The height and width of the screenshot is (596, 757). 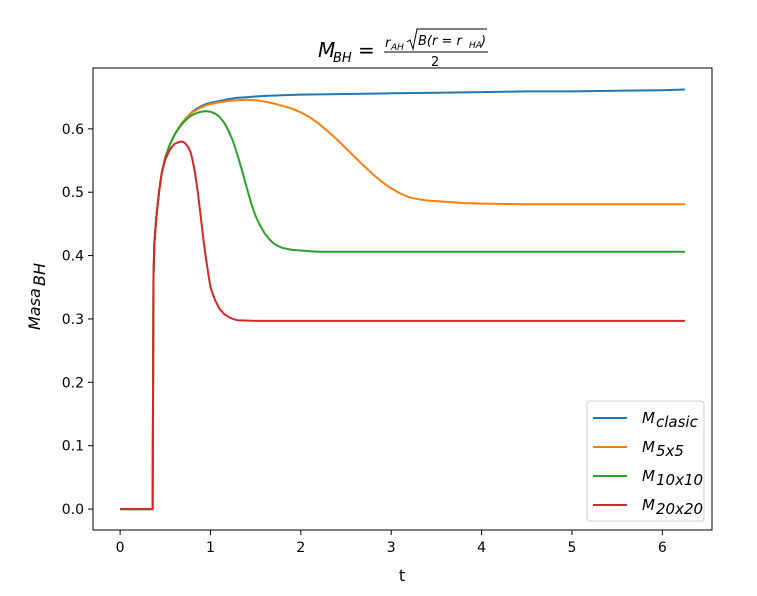 What do you see at coordinates (300, 548) in the screenshot?
I see `x-tick-label: 2` at bounding box center [300, 548].